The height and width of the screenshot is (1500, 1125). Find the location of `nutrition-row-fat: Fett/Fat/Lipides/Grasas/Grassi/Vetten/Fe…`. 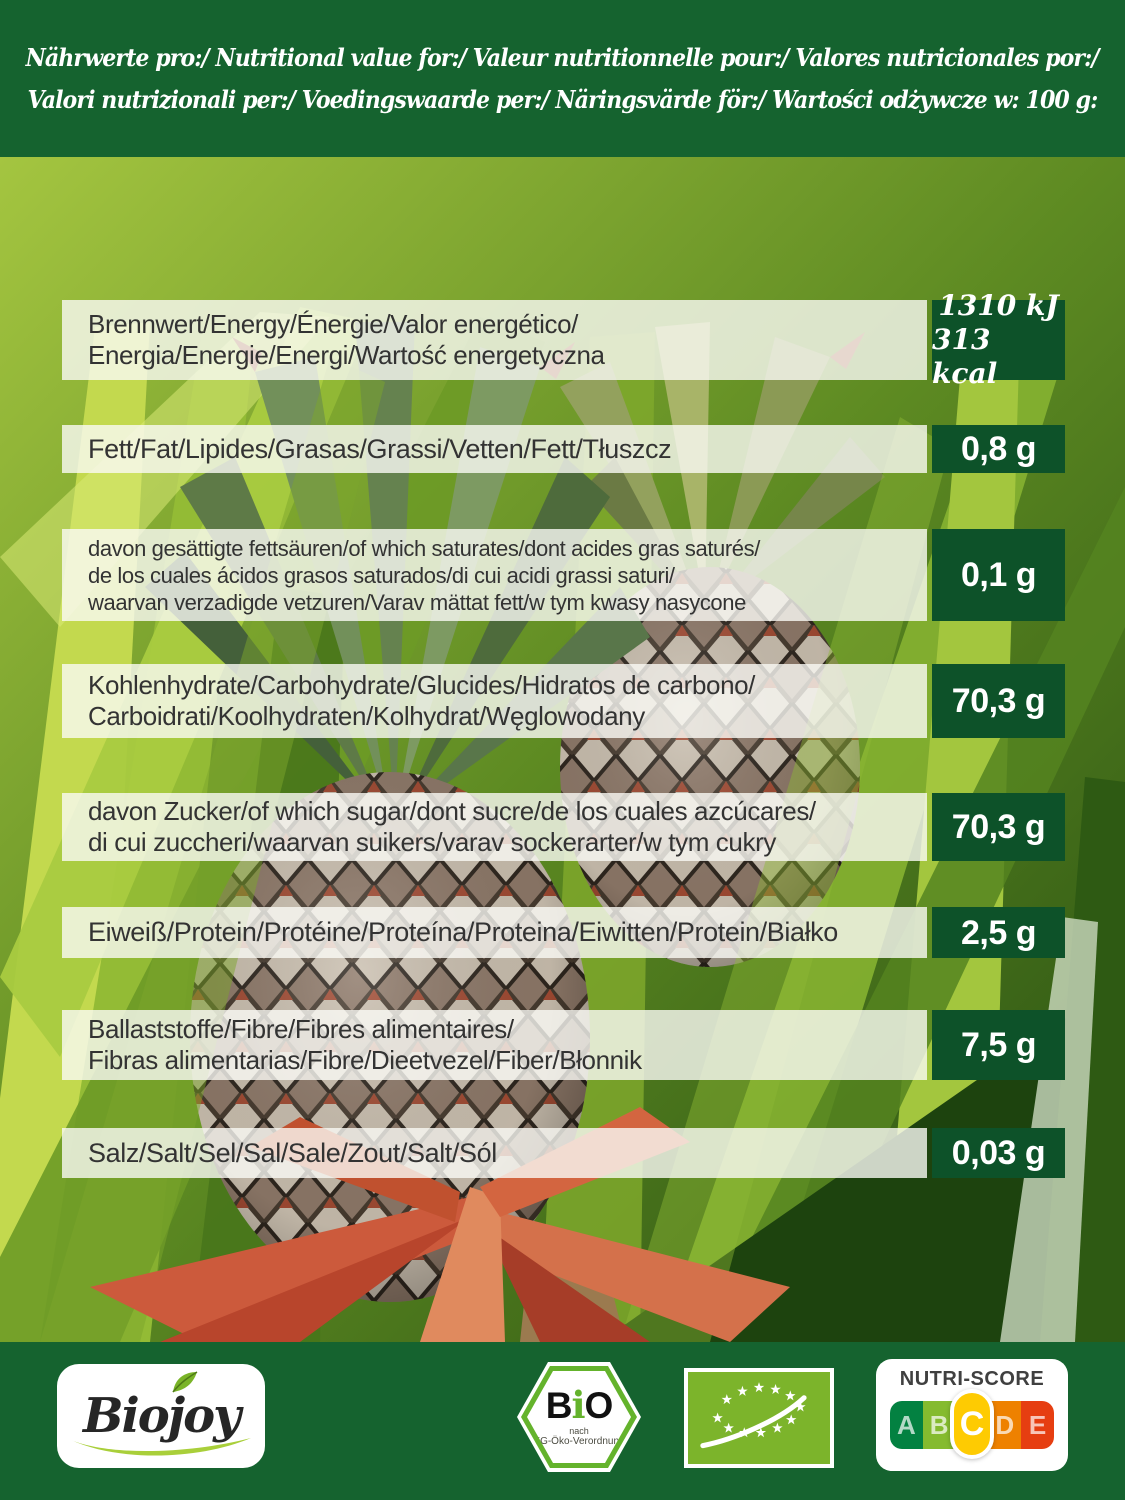

nutrition-row-fat: Fett/Fat/Lipides/Grasas/Grassi/Vetten/Fe… is located at coordinates (563, 449).